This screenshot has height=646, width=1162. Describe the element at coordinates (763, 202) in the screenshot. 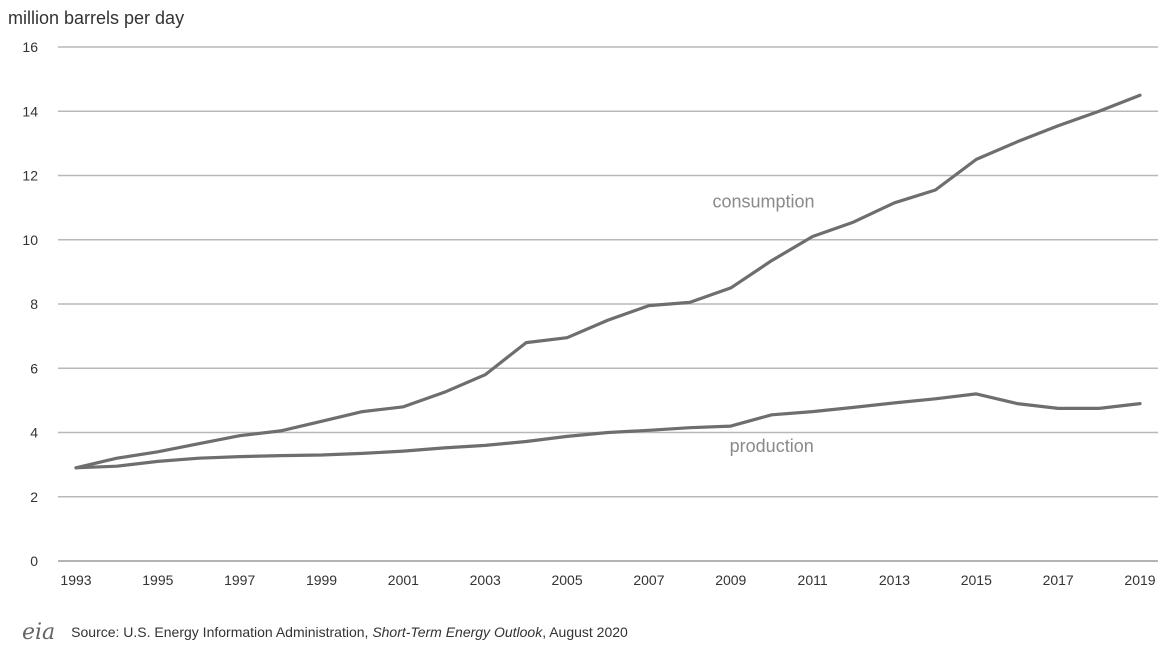

I see `series-label: consumption` at that location.